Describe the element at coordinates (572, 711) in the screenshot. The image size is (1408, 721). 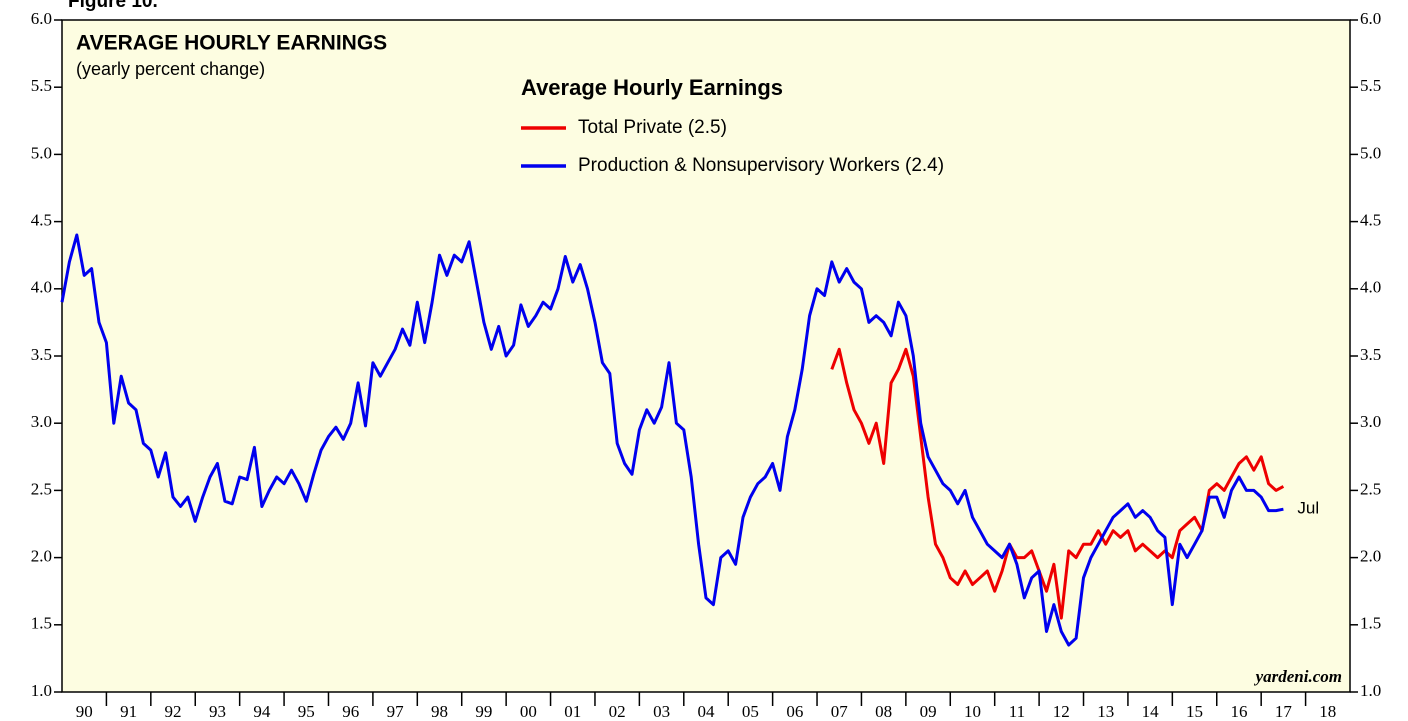
I see `x-tick-label: 01` at that location.